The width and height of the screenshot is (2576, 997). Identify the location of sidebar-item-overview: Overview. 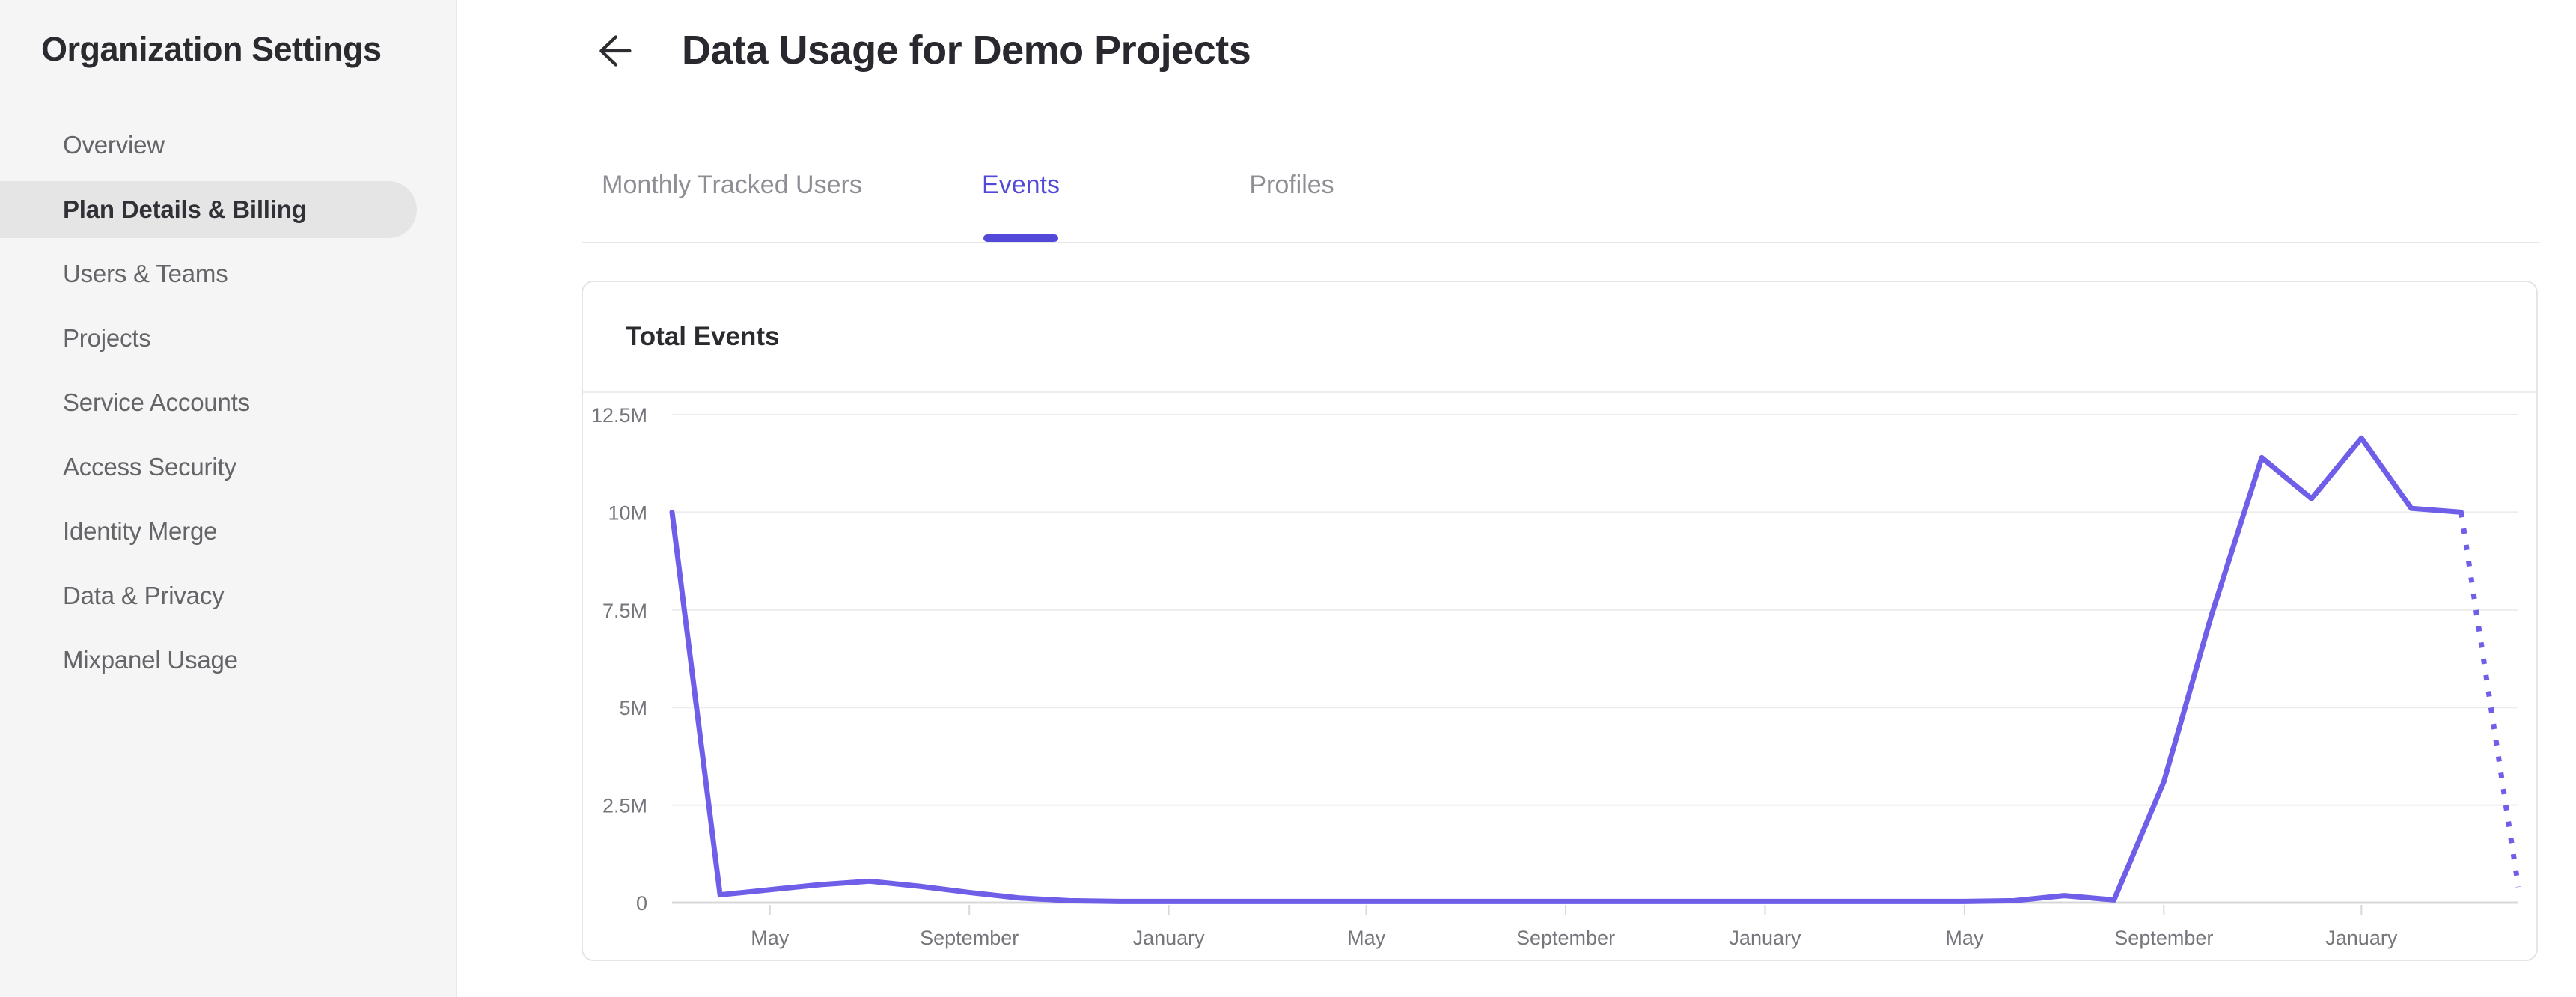
(114, 145).